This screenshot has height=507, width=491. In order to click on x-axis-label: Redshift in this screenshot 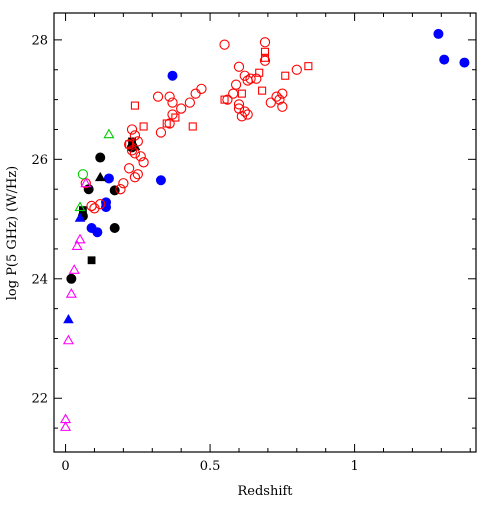, I will do `click(265, 491)`.